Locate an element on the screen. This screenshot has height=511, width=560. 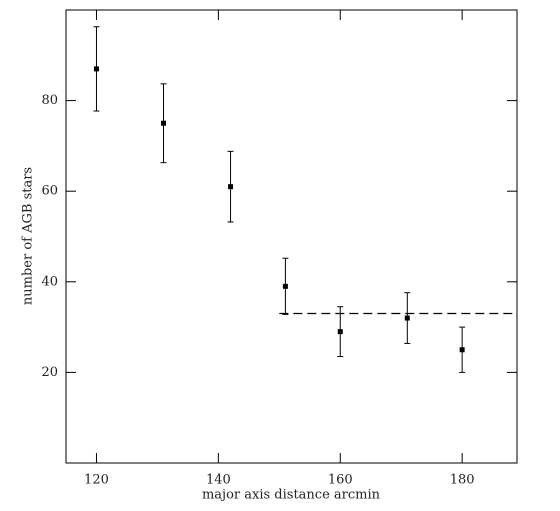
y-tick-label: 80 is located at coordinates (49, 100).